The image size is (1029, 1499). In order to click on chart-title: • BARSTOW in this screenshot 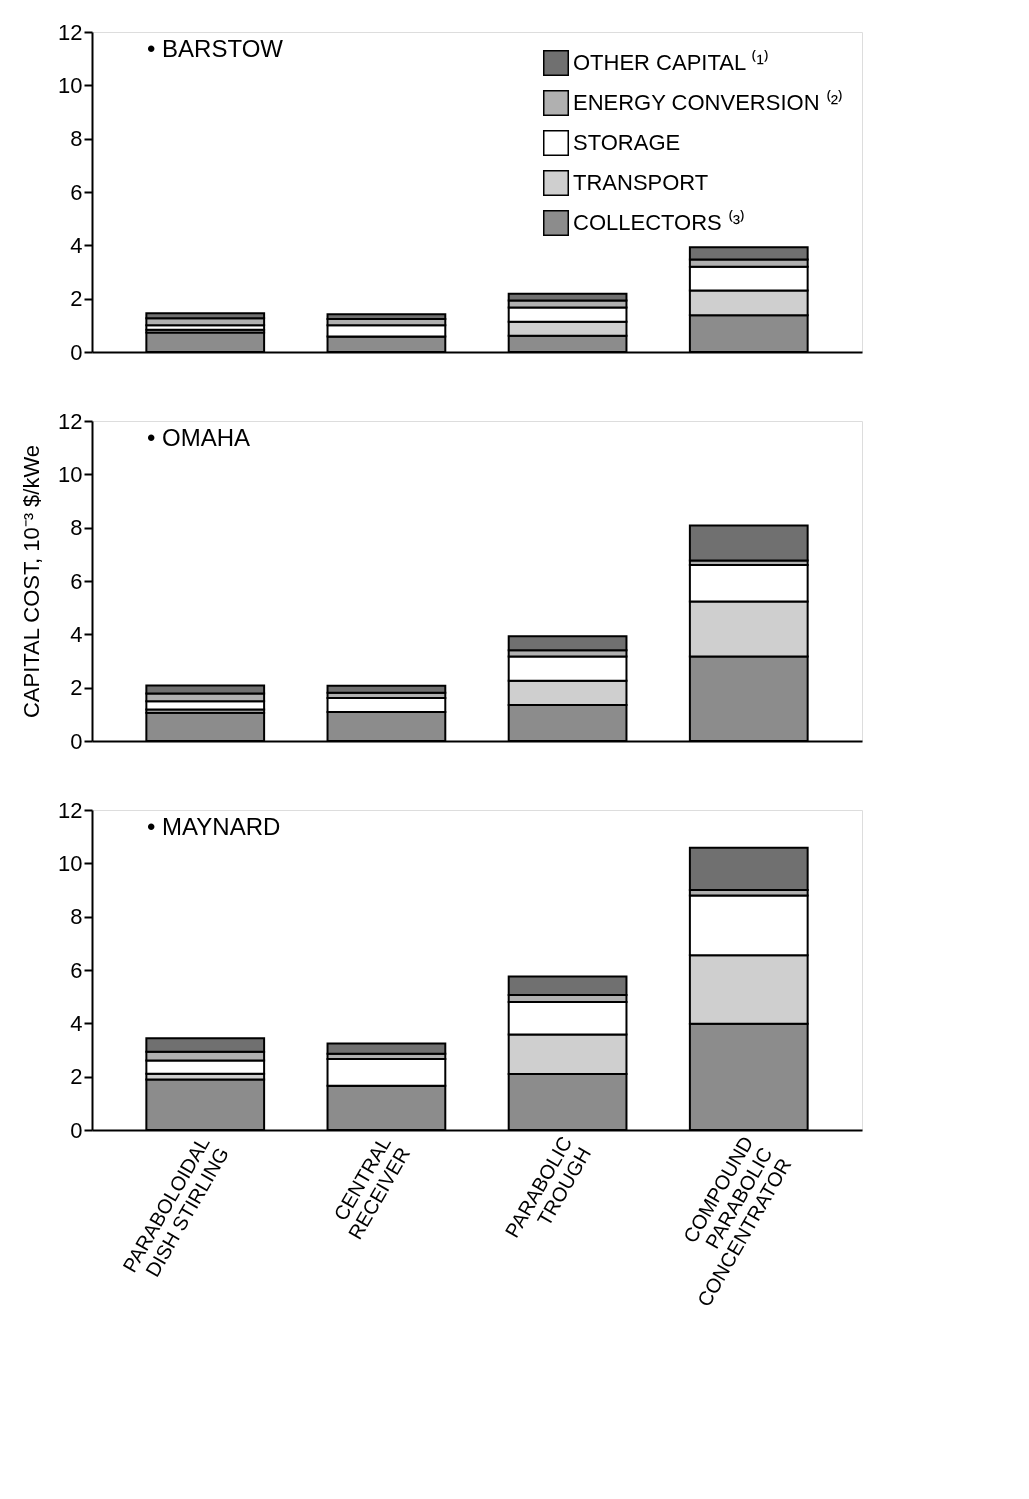, I will do `click(215, 48)`.